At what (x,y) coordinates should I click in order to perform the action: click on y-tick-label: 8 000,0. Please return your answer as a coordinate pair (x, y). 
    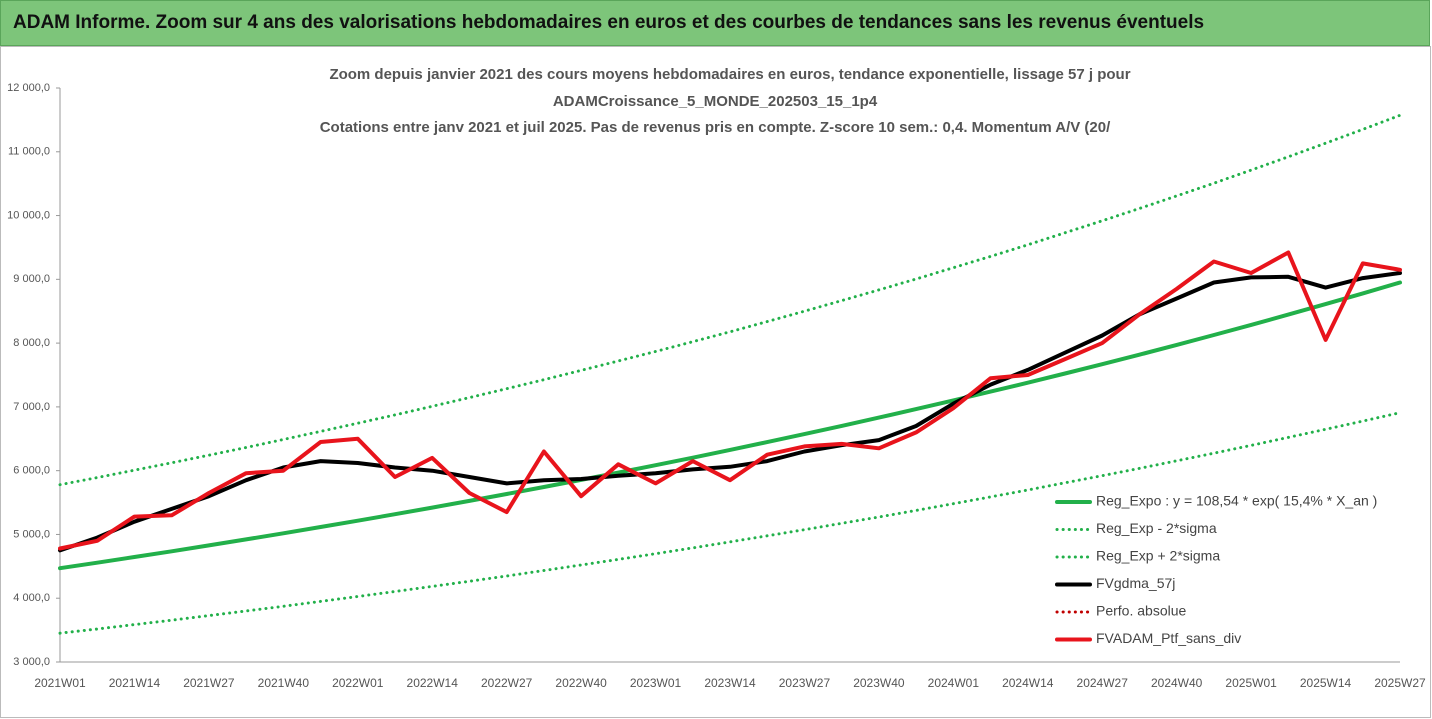
    Looking at the image, I should click on (31, 343).